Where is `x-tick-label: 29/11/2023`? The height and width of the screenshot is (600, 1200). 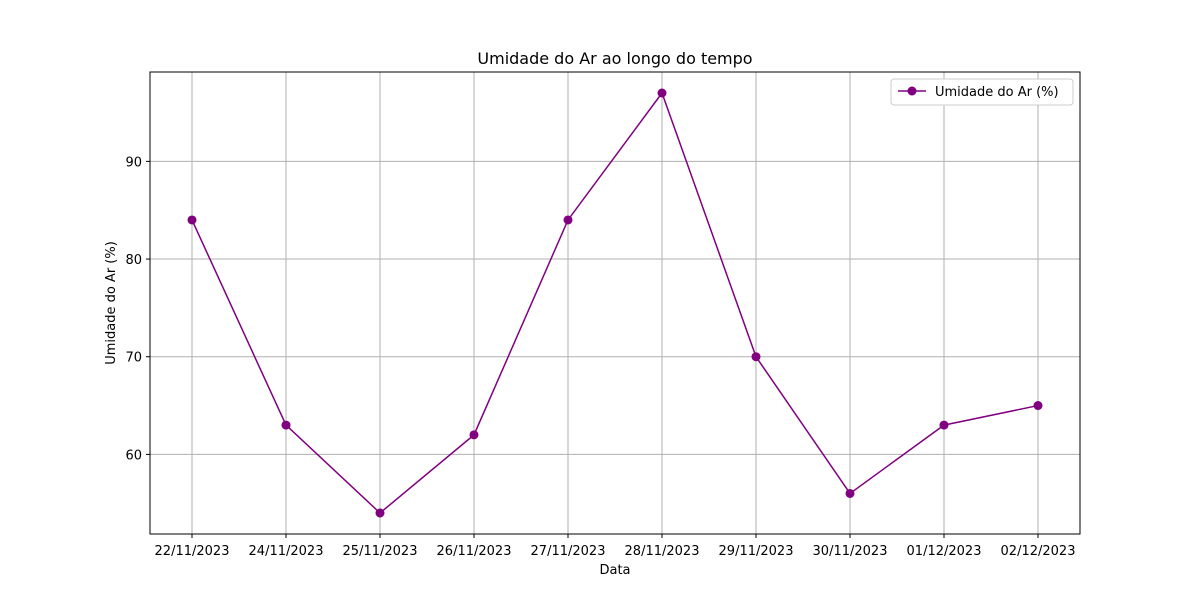
x-tick-label: 29/11/2023 is located at coordinates (756, 551).